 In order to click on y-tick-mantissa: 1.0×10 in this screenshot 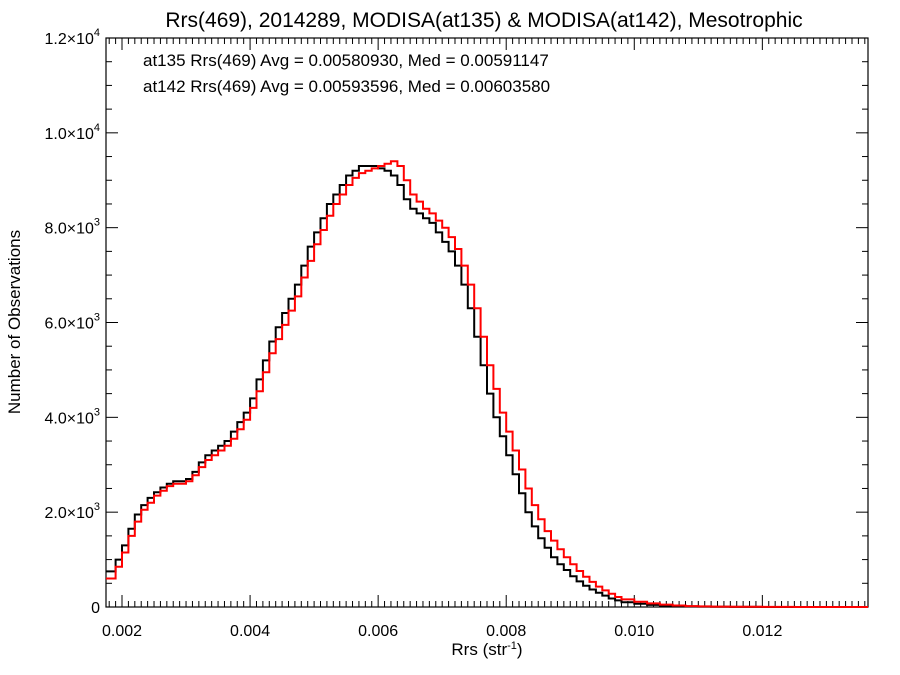, I will do `click(68, 134)`.